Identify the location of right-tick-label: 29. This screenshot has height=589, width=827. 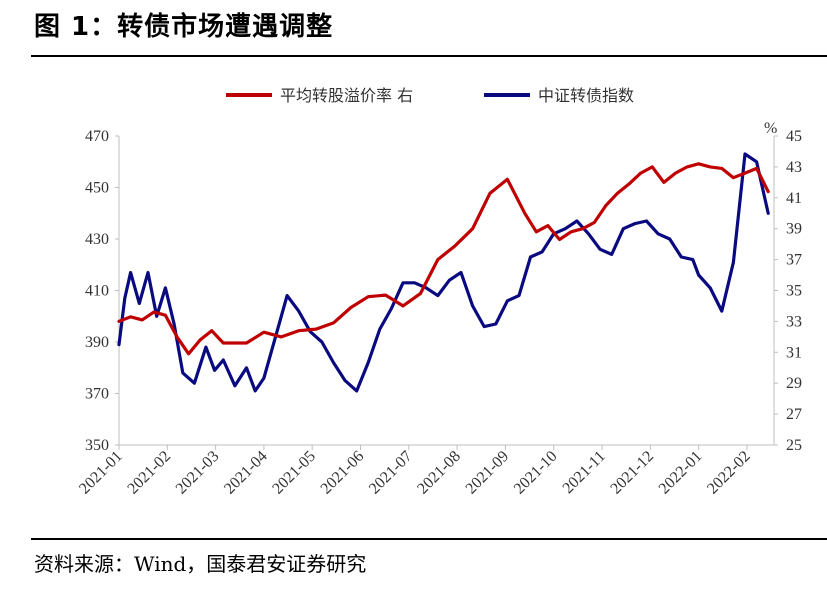
(794, 383).